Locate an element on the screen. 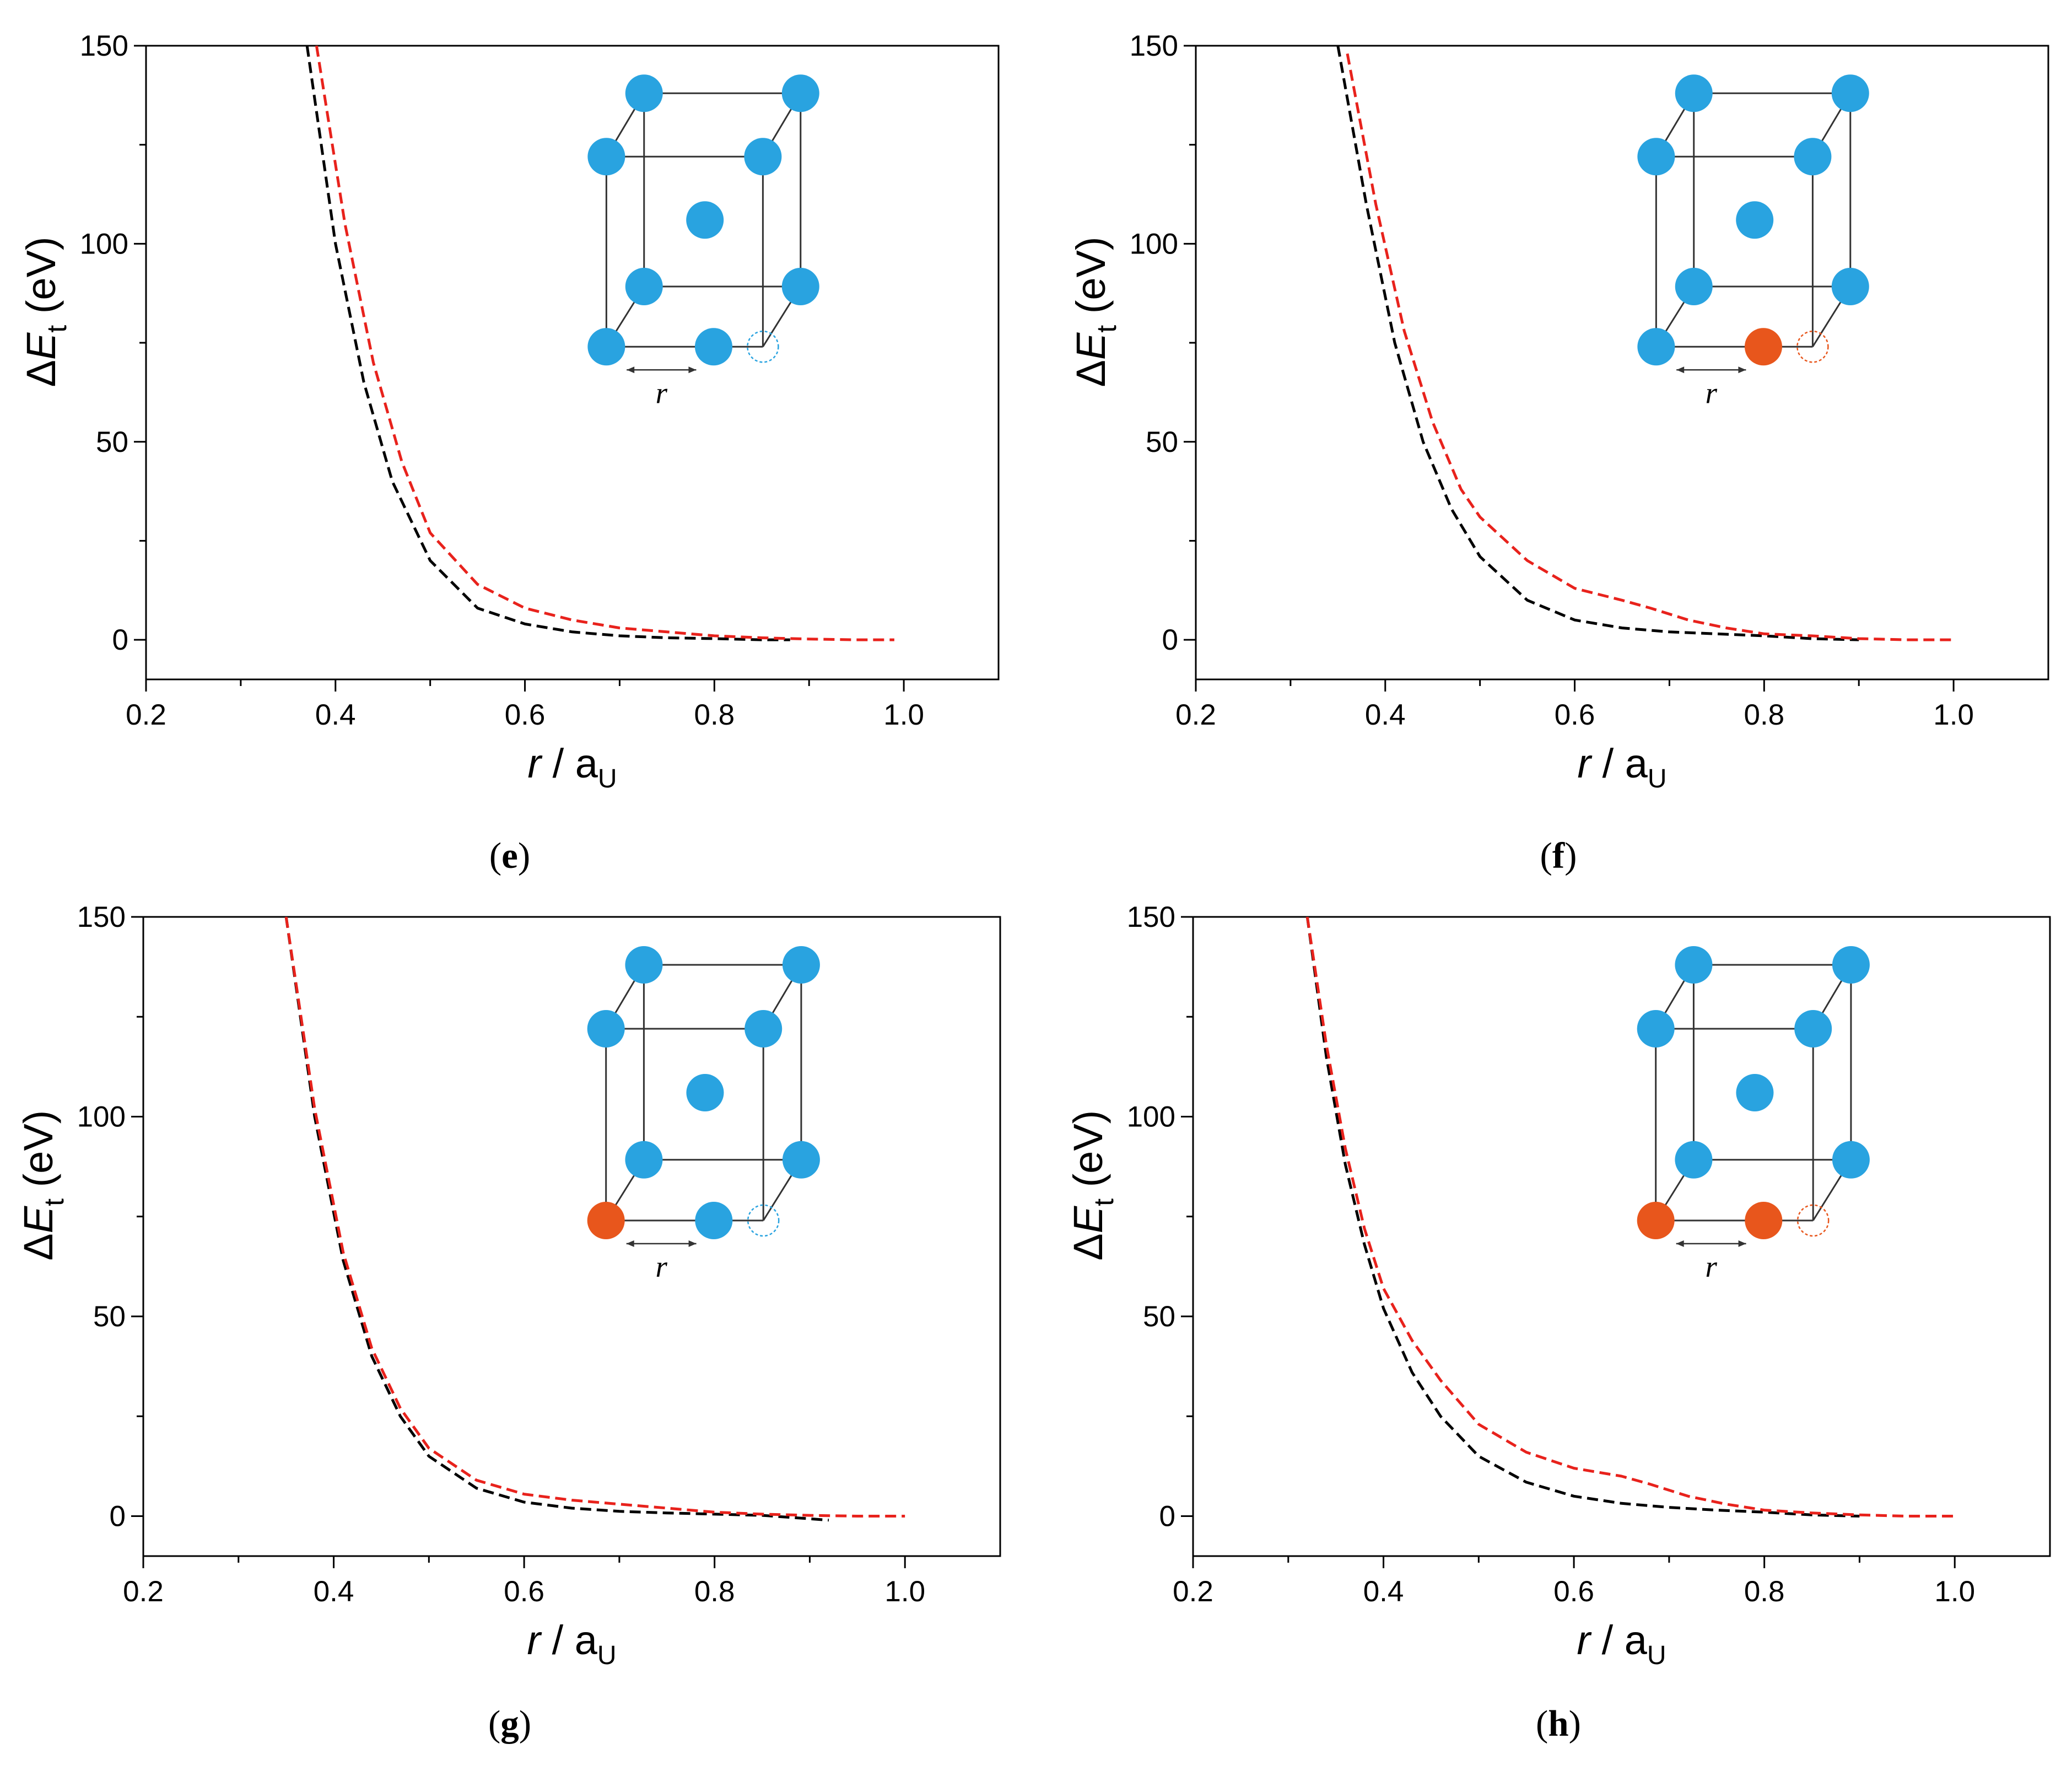 Image resolution: width=2072 pixels, height=1782 pixels. panel-caption: (f) is located at coordinates (1558, 855).